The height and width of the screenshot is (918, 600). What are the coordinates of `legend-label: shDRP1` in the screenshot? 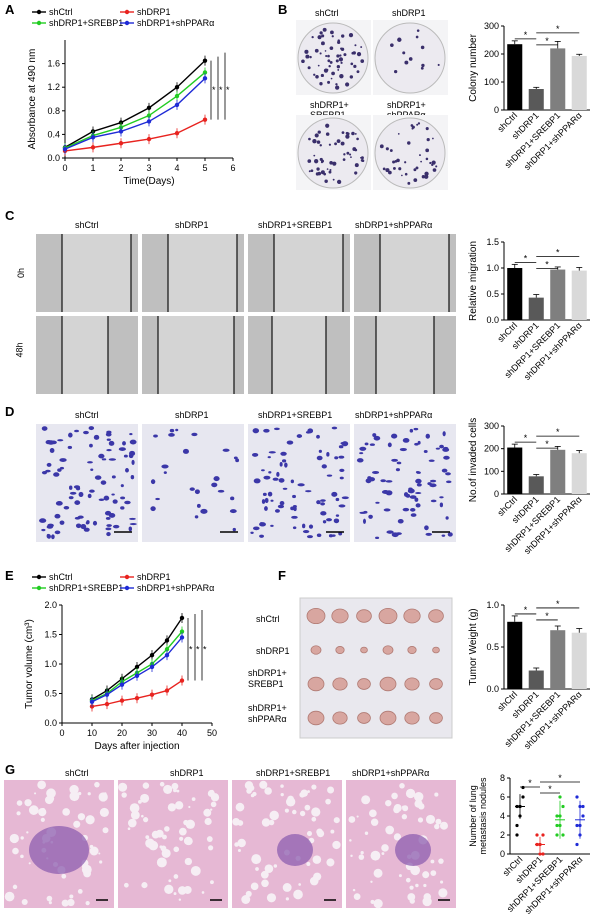 It's located at (154, 577).